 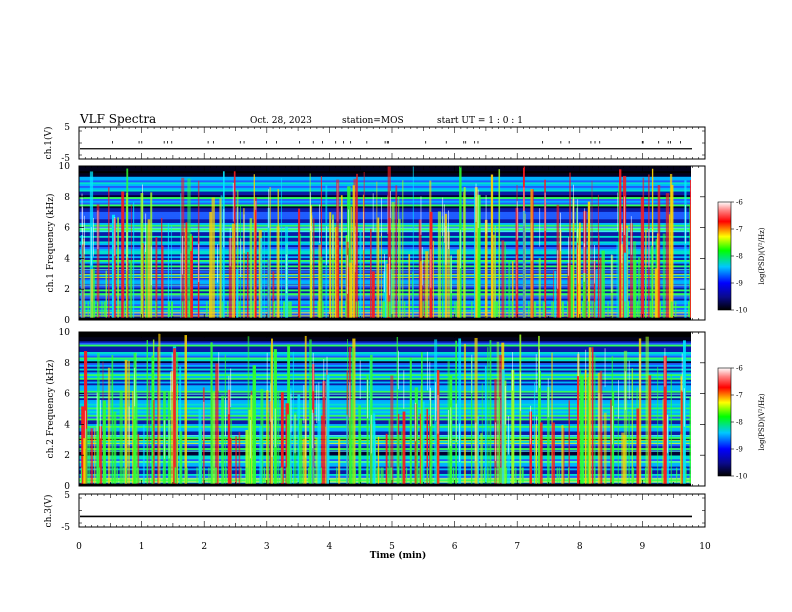 I want to click on frequency-line, so click(x=385, y=451).